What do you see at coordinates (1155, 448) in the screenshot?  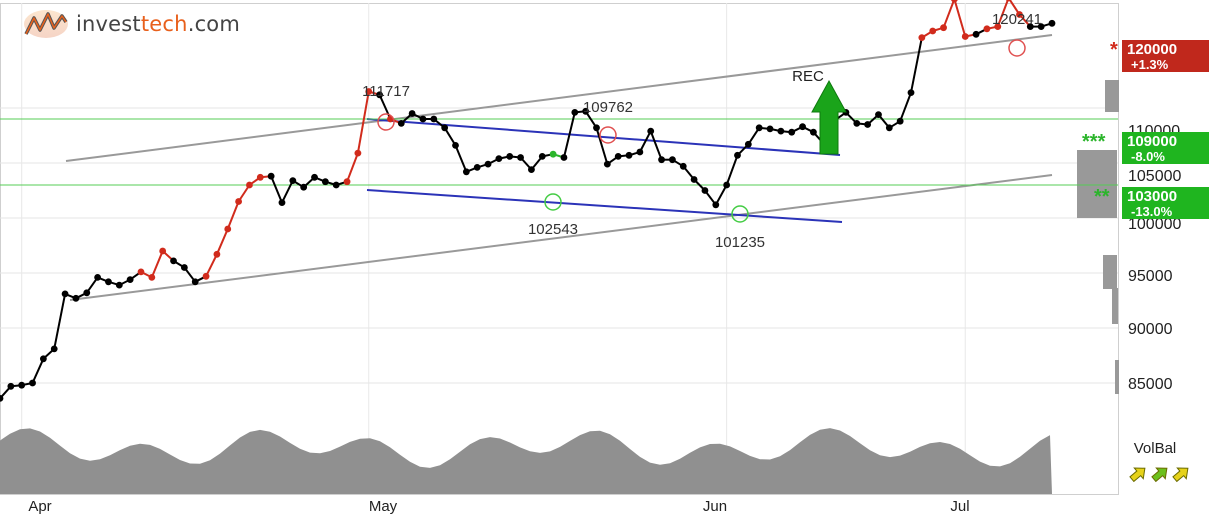 I see `volbal-label: VolBal` at bounding box center [1155, 448].